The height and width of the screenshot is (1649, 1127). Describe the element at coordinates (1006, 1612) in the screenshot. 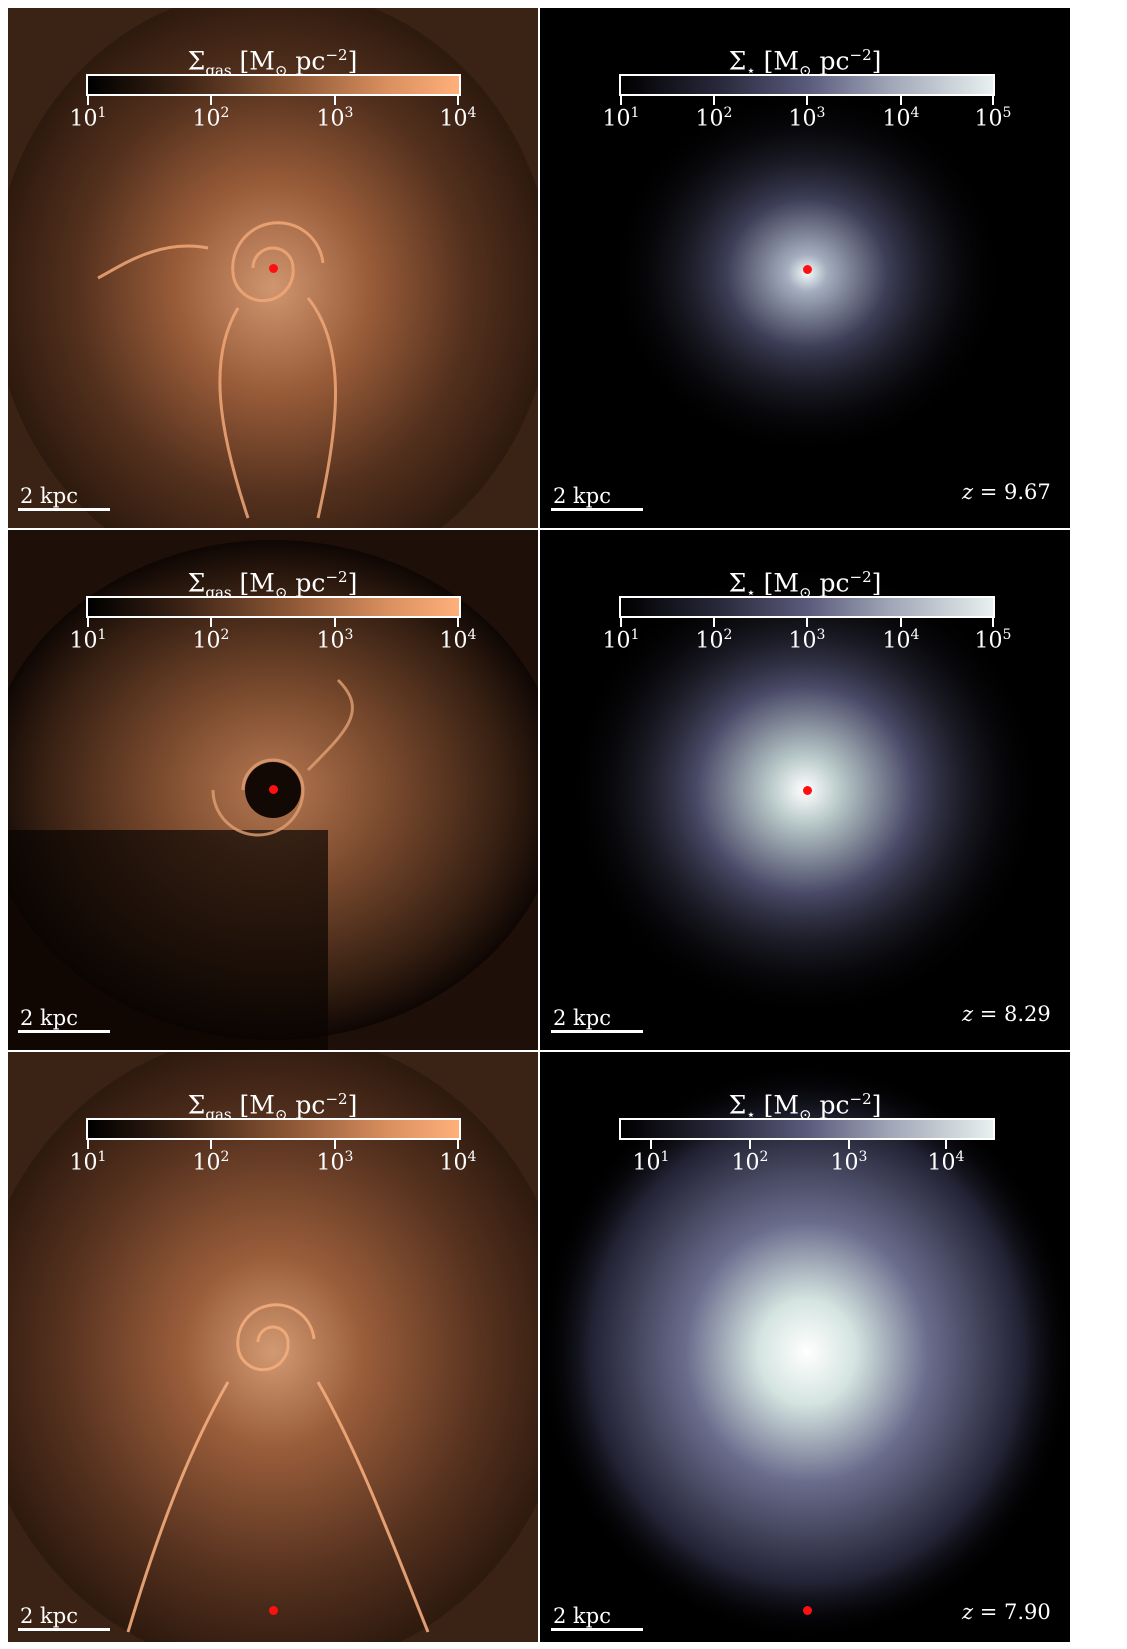

I see `redshift-label: z = 7.90` at that location.